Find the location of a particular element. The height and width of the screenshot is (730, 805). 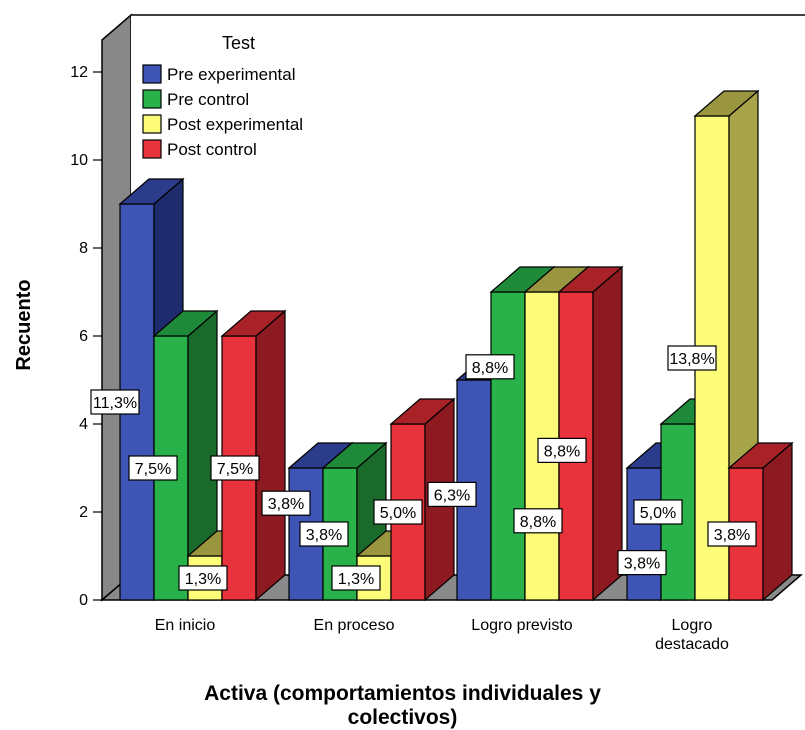

y-tick-label: 6 is located at coordinates (83, 336).